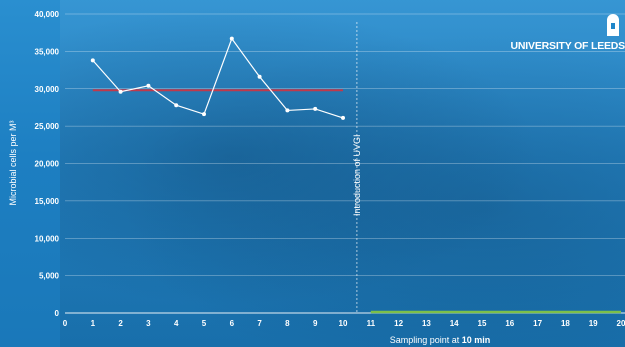  I want to click on logo-text: UNIVERSITY OF LEEDS, so click(567, 46).